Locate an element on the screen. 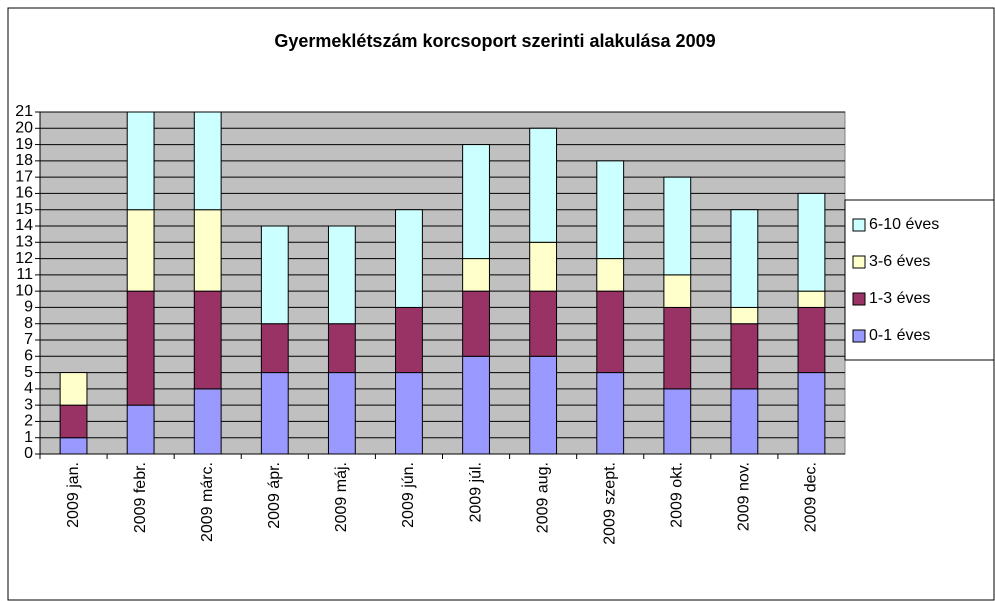  y-tick-label: 0 is located at coordinates (28, 453).